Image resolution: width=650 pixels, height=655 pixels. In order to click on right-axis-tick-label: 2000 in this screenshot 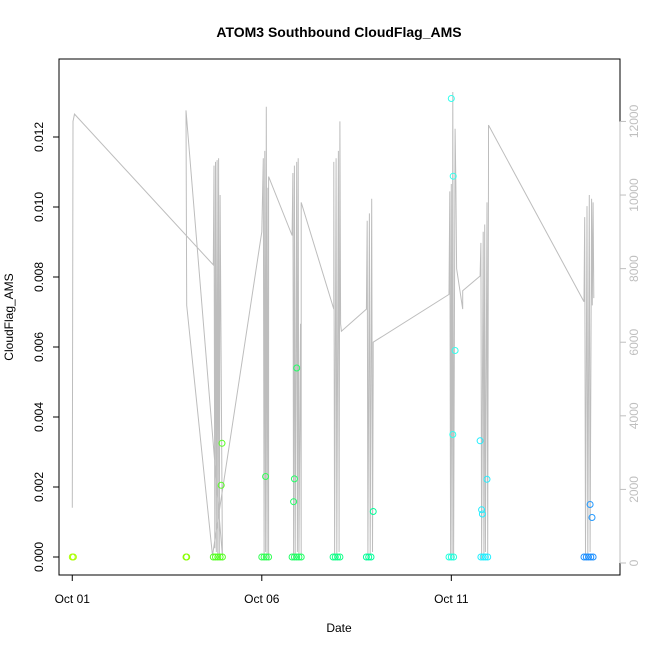, I will do `click(634, 489)`.